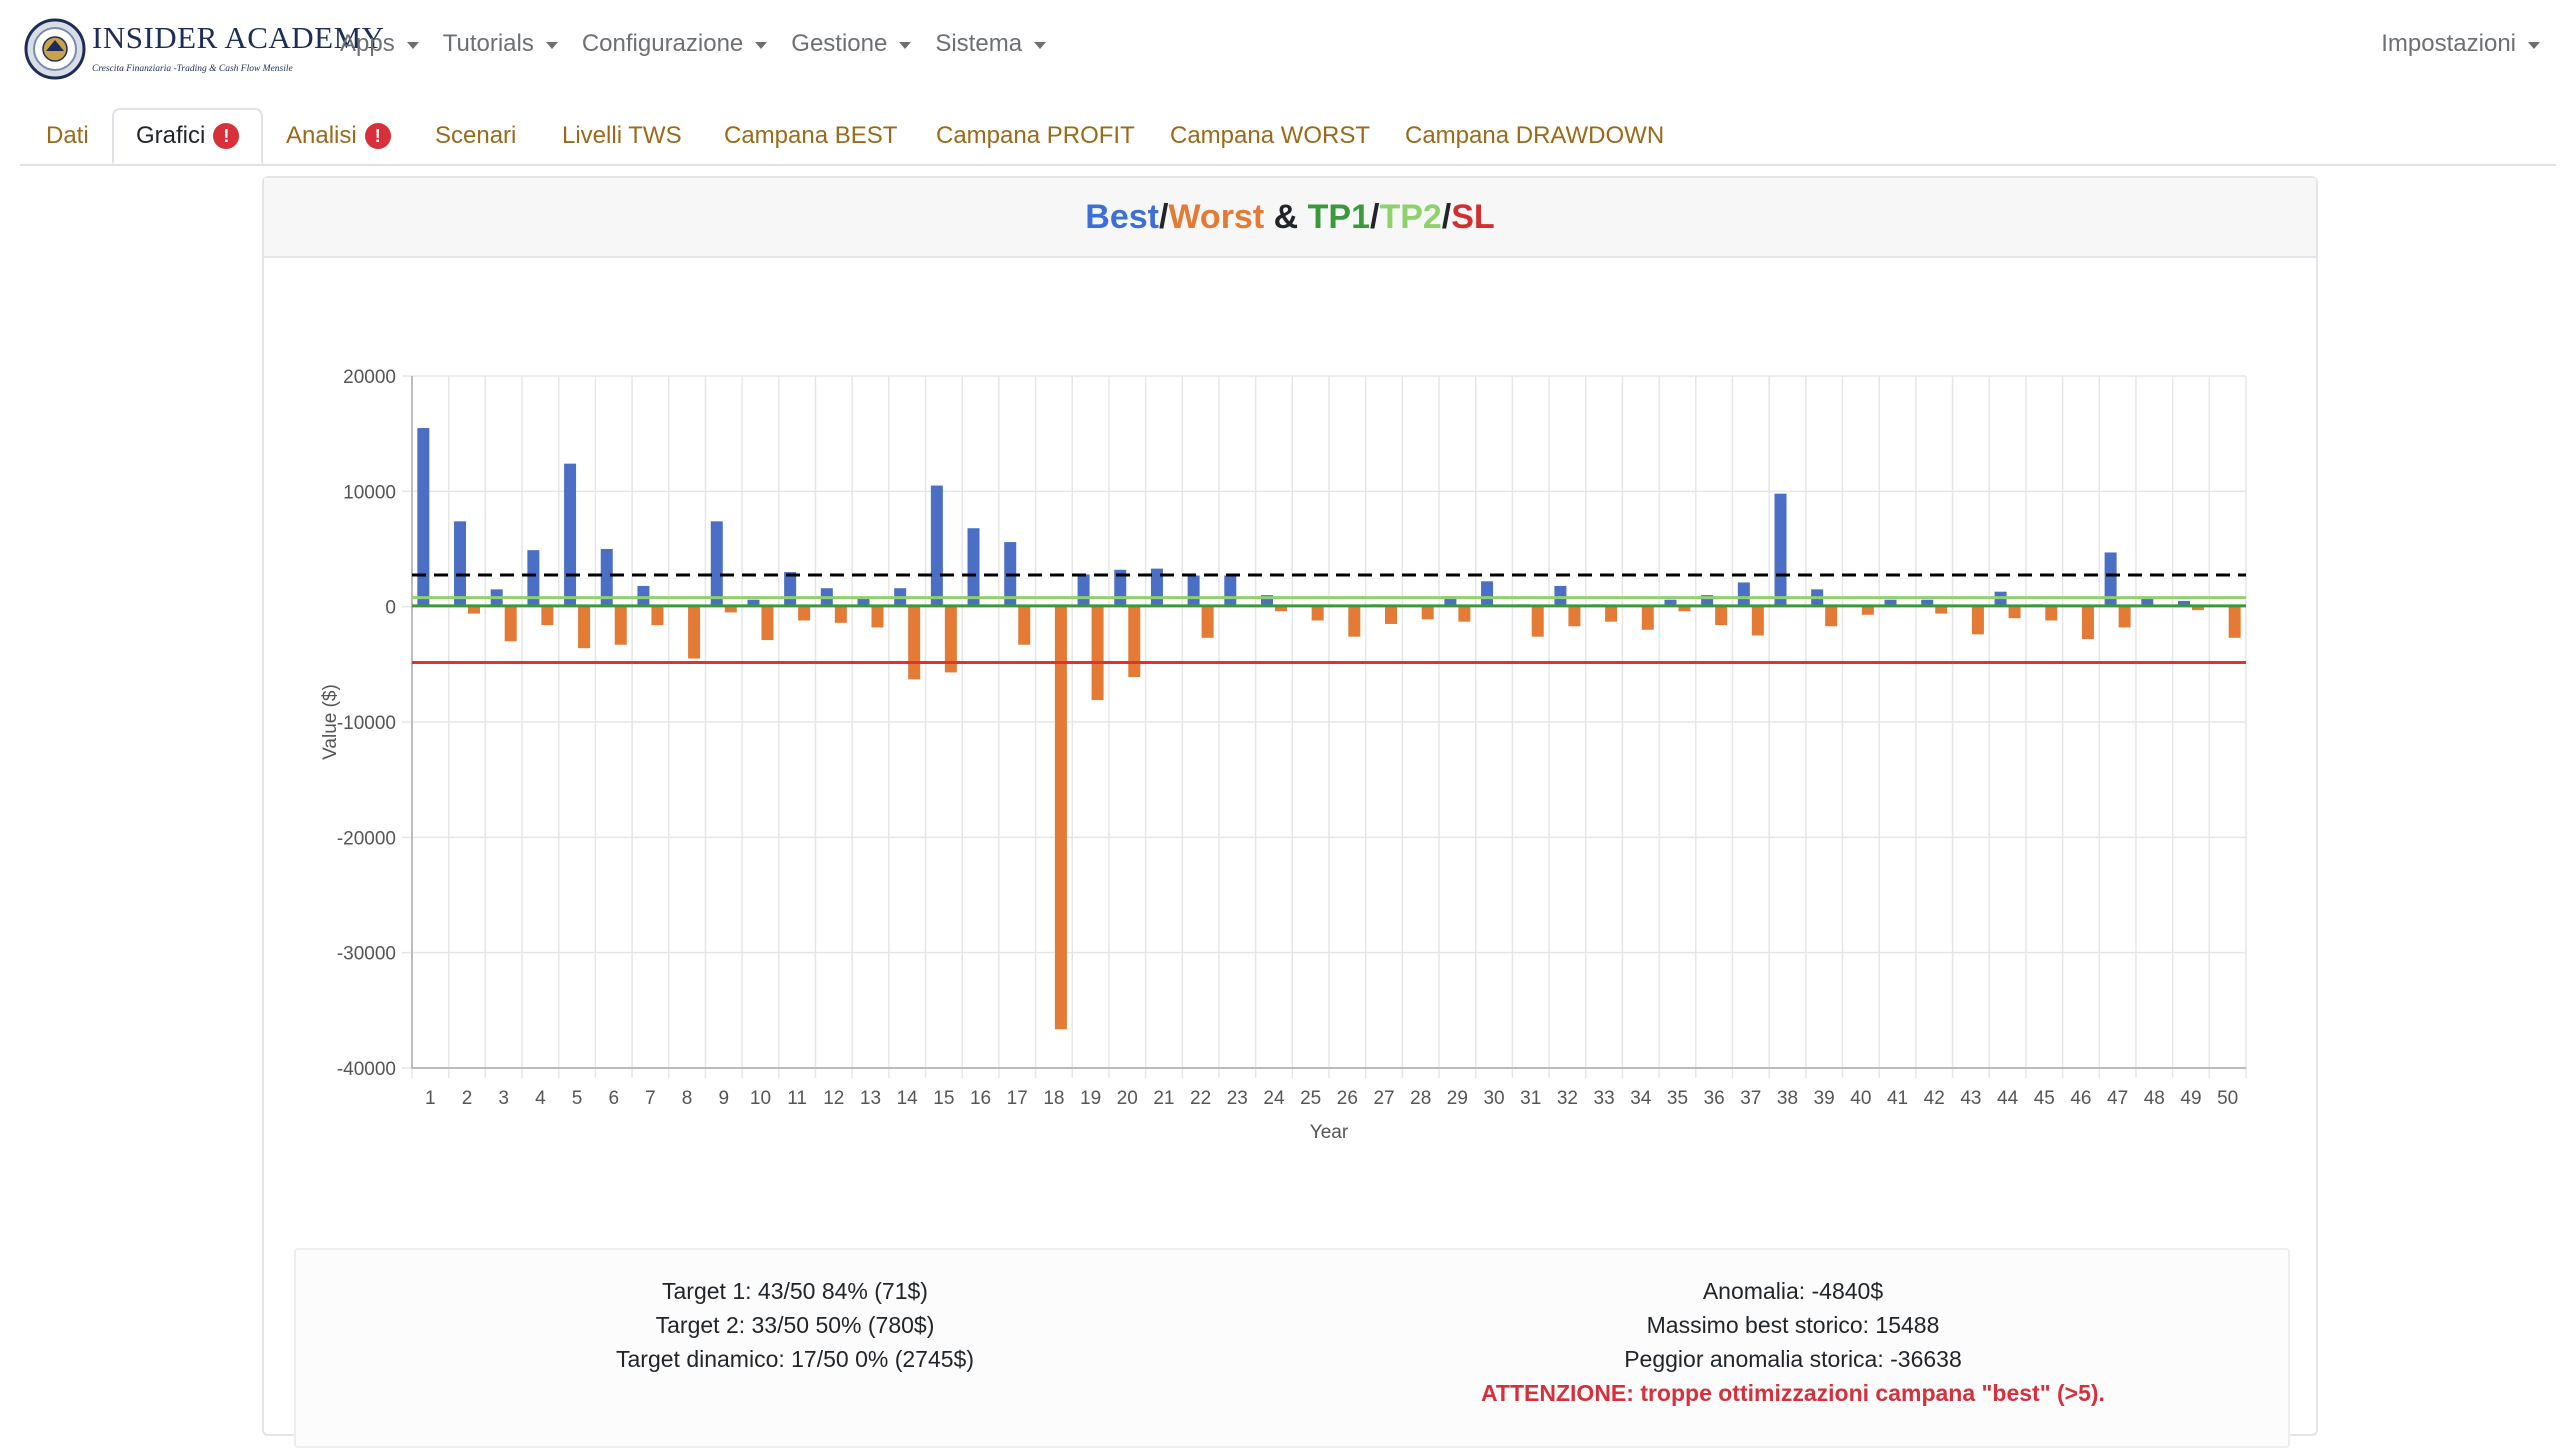 The width and height of the screenshot is (2560, 1448). I want to click on tab-livelli-tws: Livelli TWS, so click(622, 135).